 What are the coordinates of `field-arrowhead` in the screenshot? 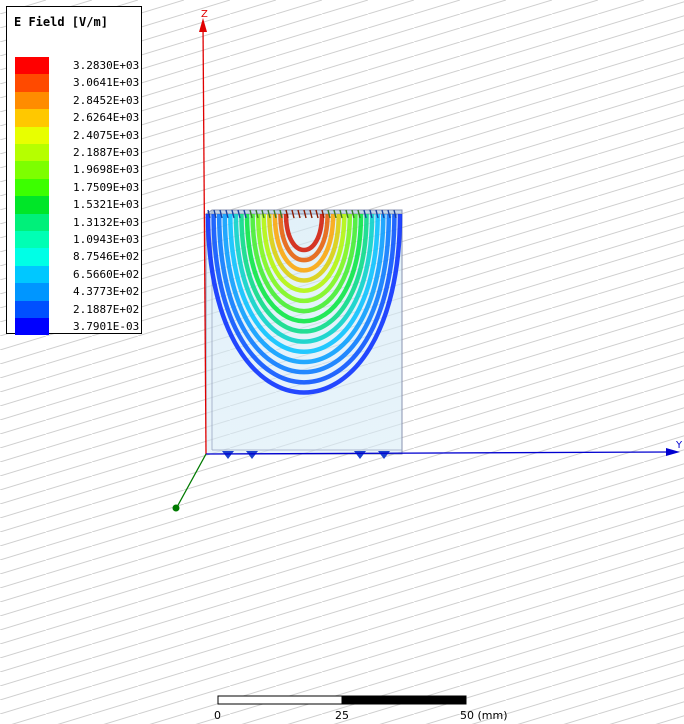 It's located at (252, 455).